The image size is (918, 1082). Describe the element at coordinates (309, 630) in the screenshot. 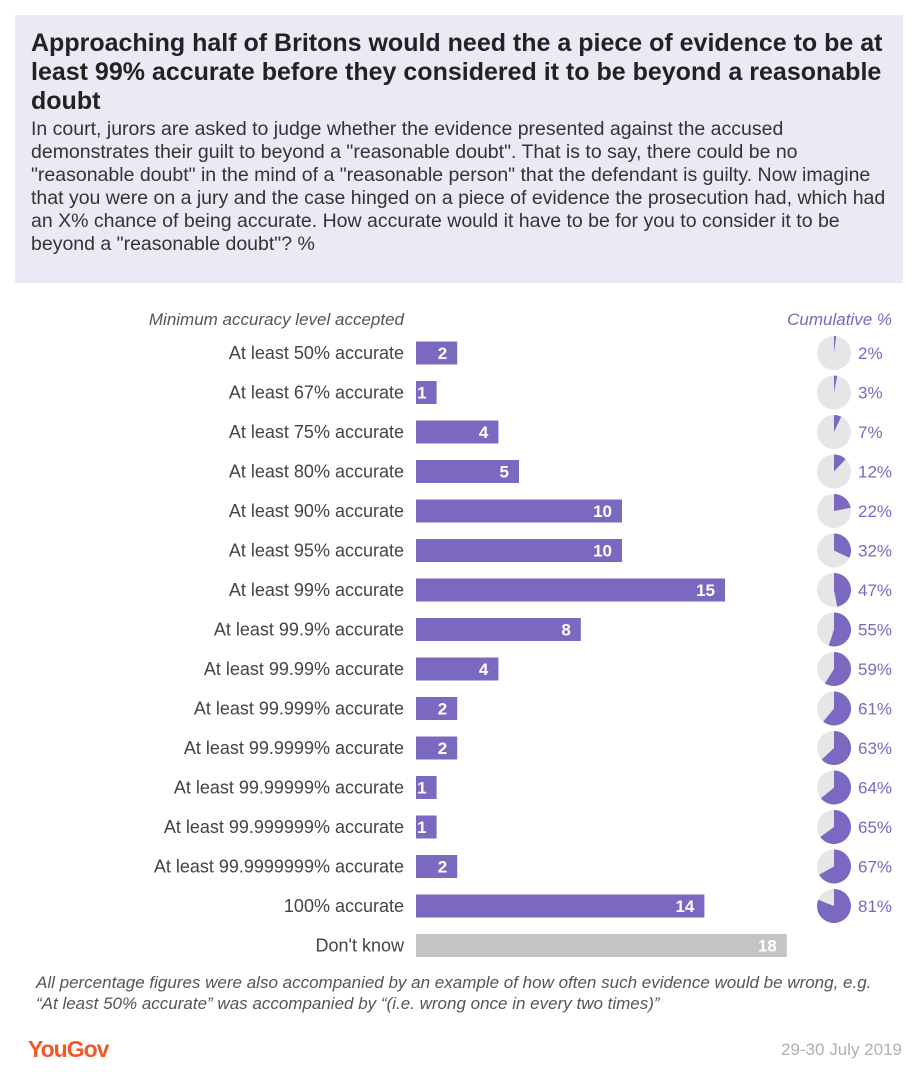

I see `category-label: At least 99.9% accurate` at that location.